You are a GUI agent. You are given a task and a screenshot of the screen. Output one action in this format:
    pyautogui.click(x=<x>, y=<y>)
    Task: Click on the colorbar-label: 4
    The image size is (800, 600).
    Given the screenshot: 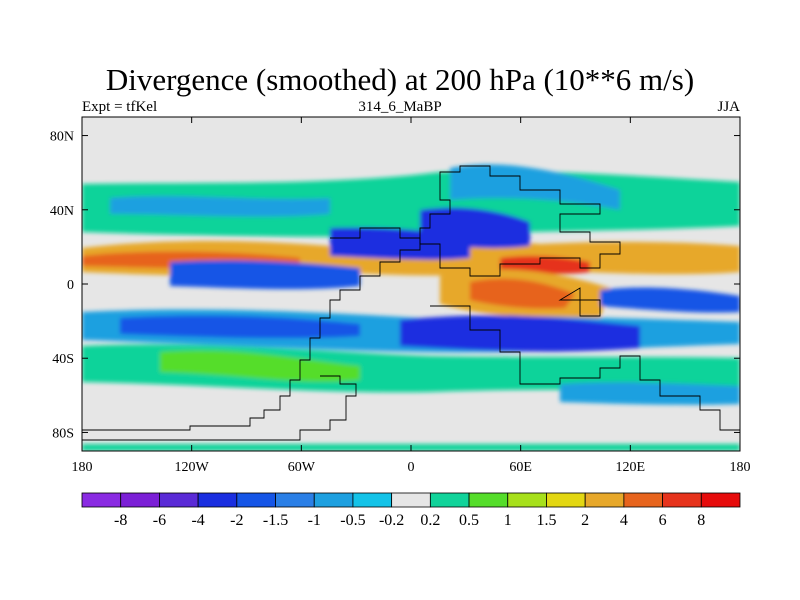 What is the action you would take?
    pyautogui.click(x=624, y=520)
    